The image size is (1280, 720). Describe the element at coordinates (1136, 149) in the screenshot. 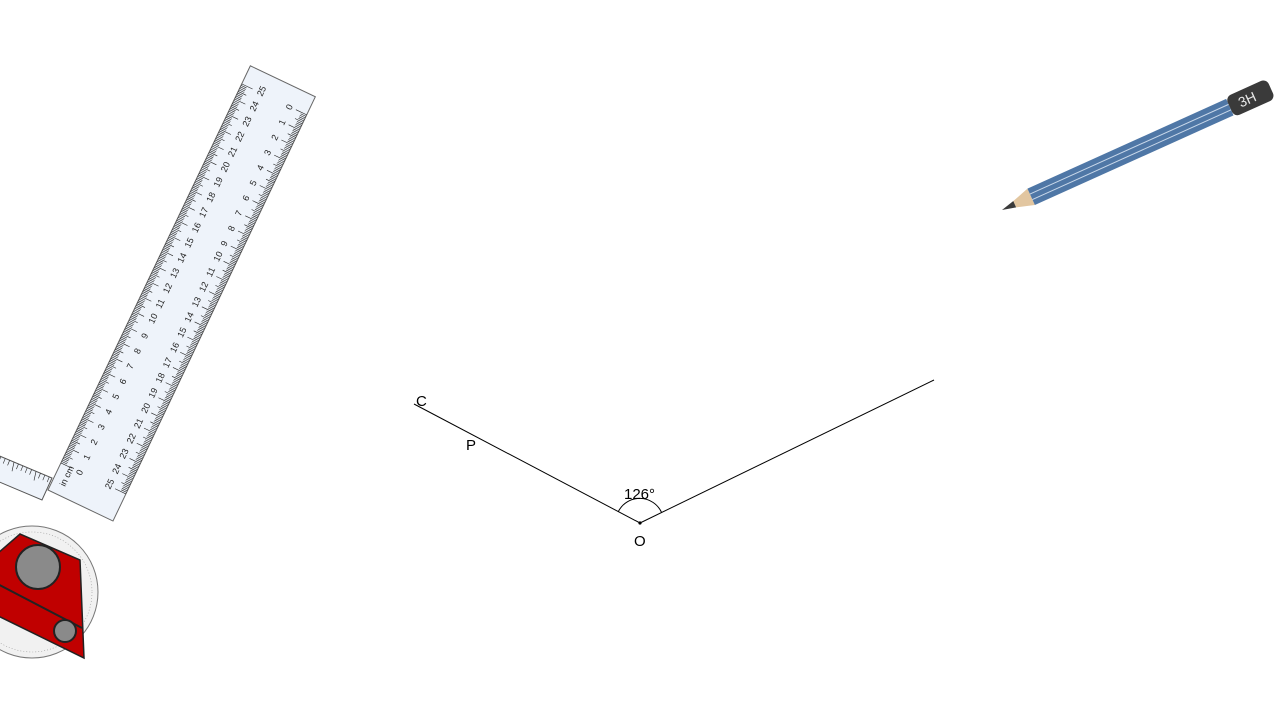

I see `pencil-tool: 3H` at that location.